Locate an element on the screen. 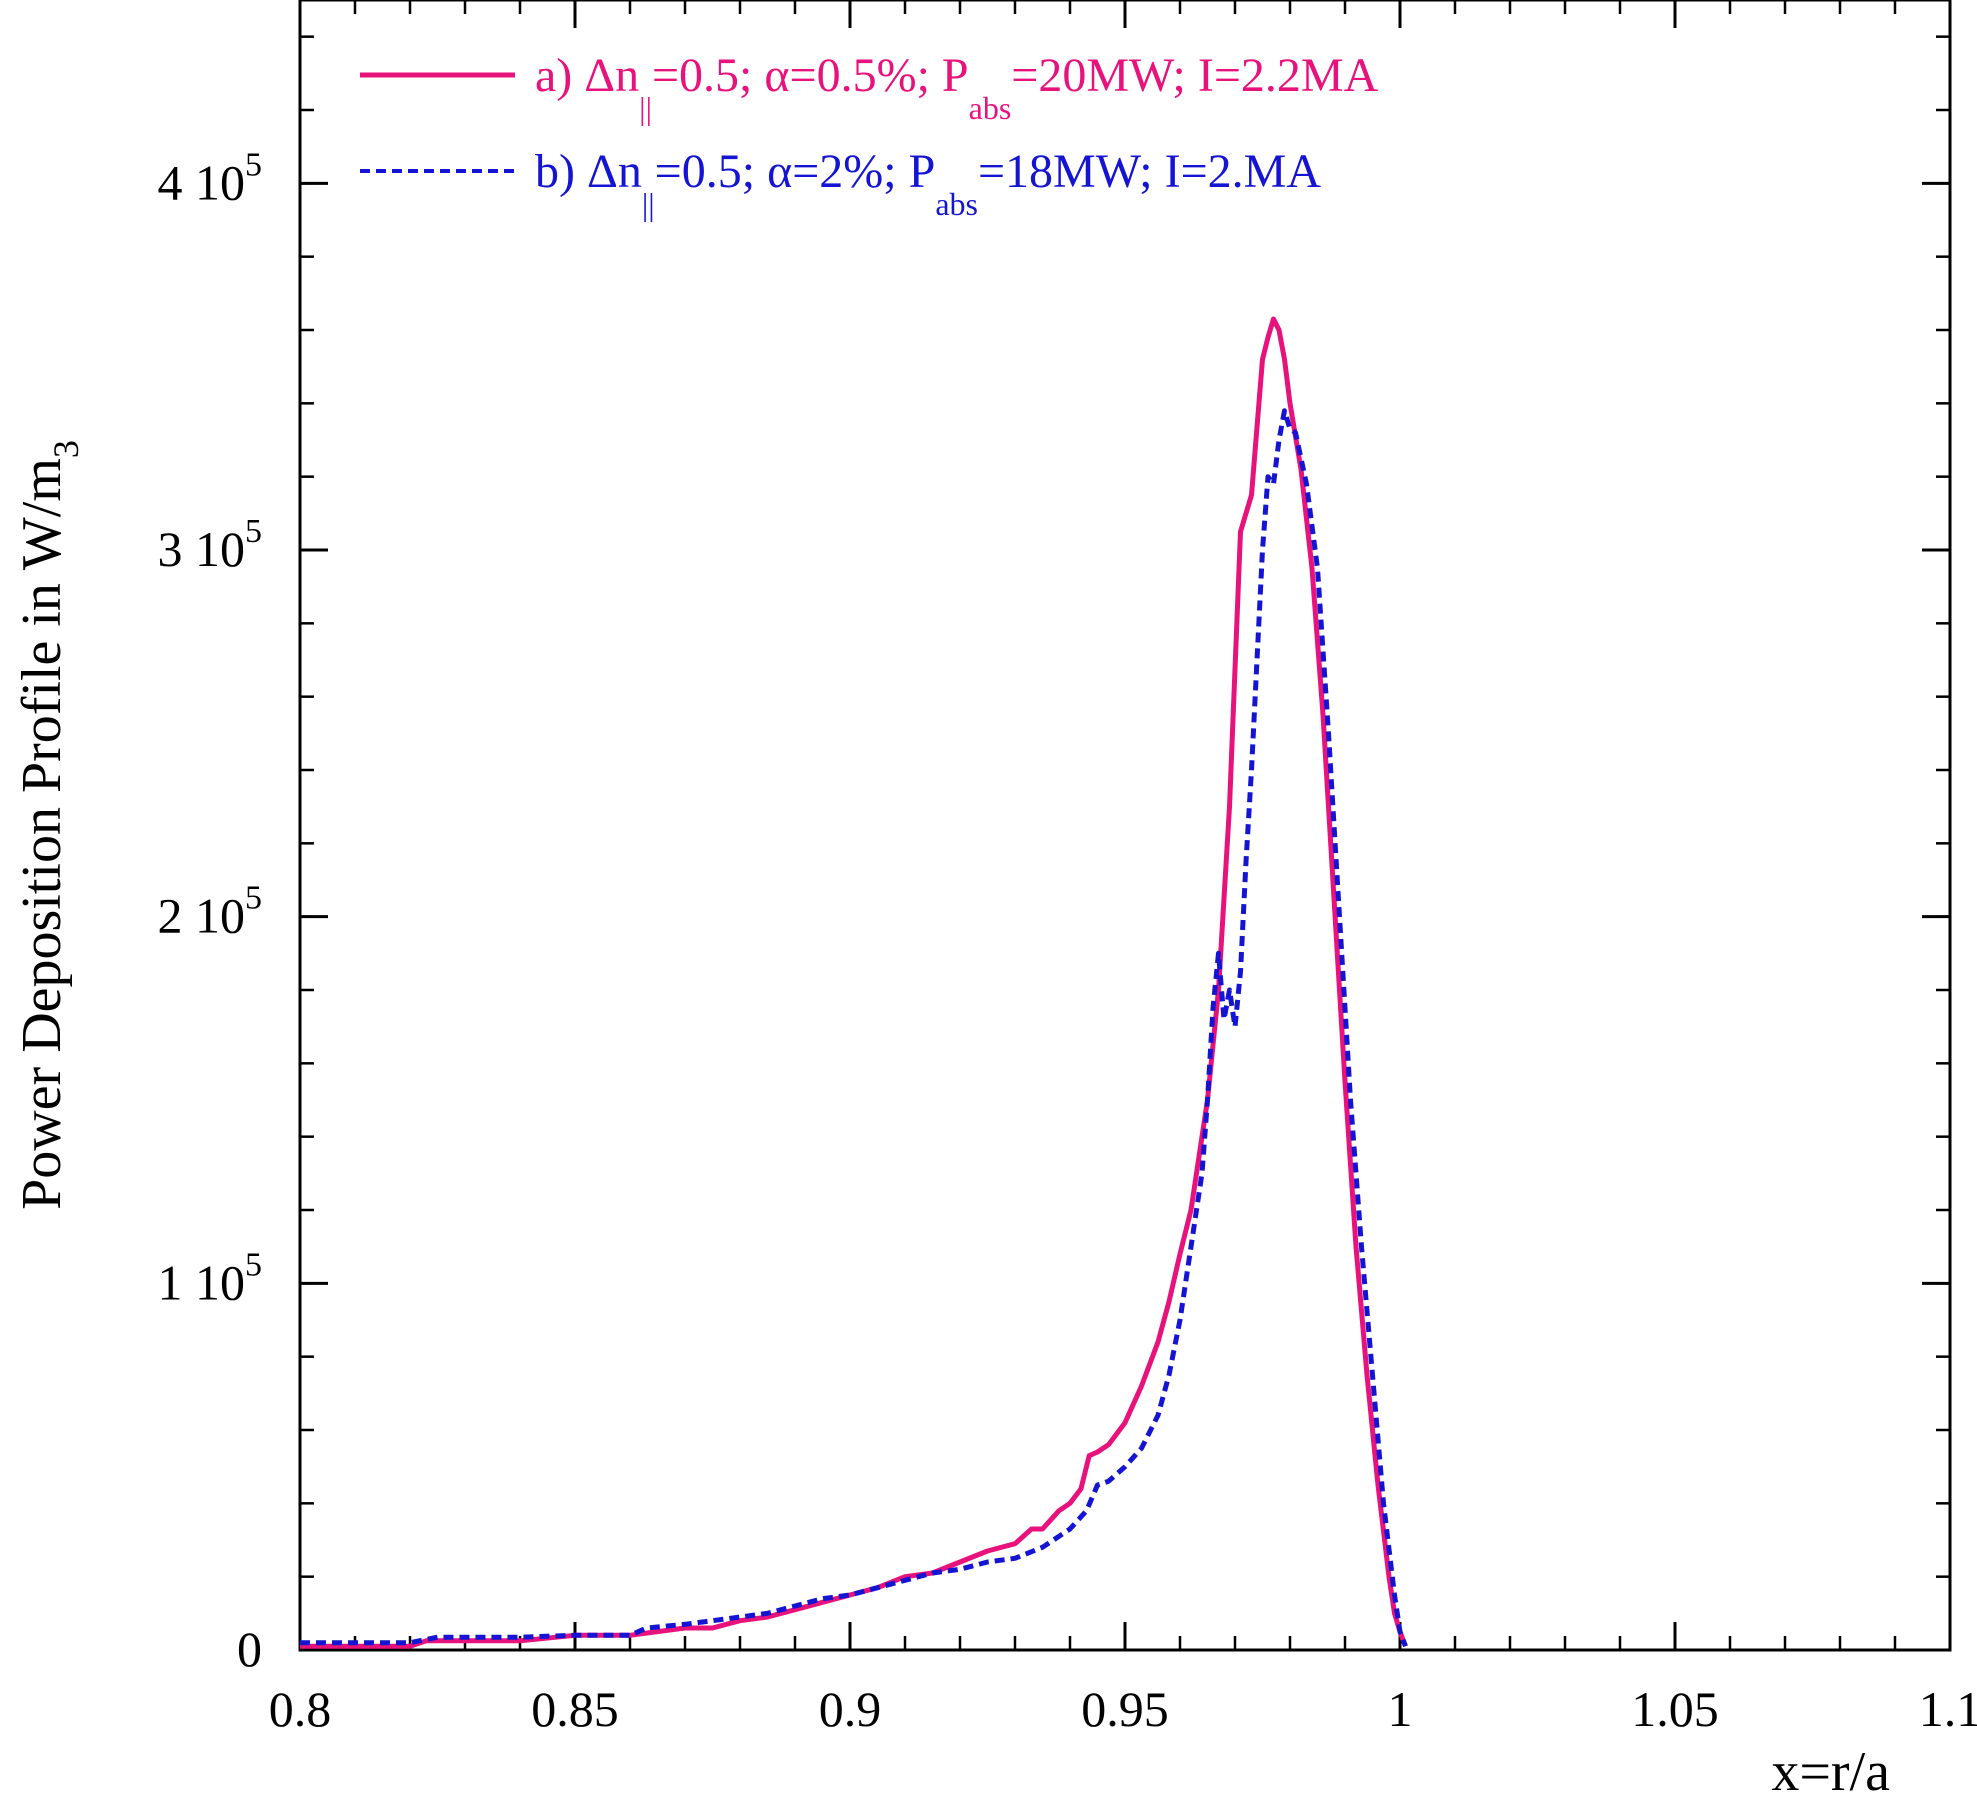 The width and height of the screenshot is (1977, 1801). y-tick-label: 0 is located at coordinates (249, 1649).